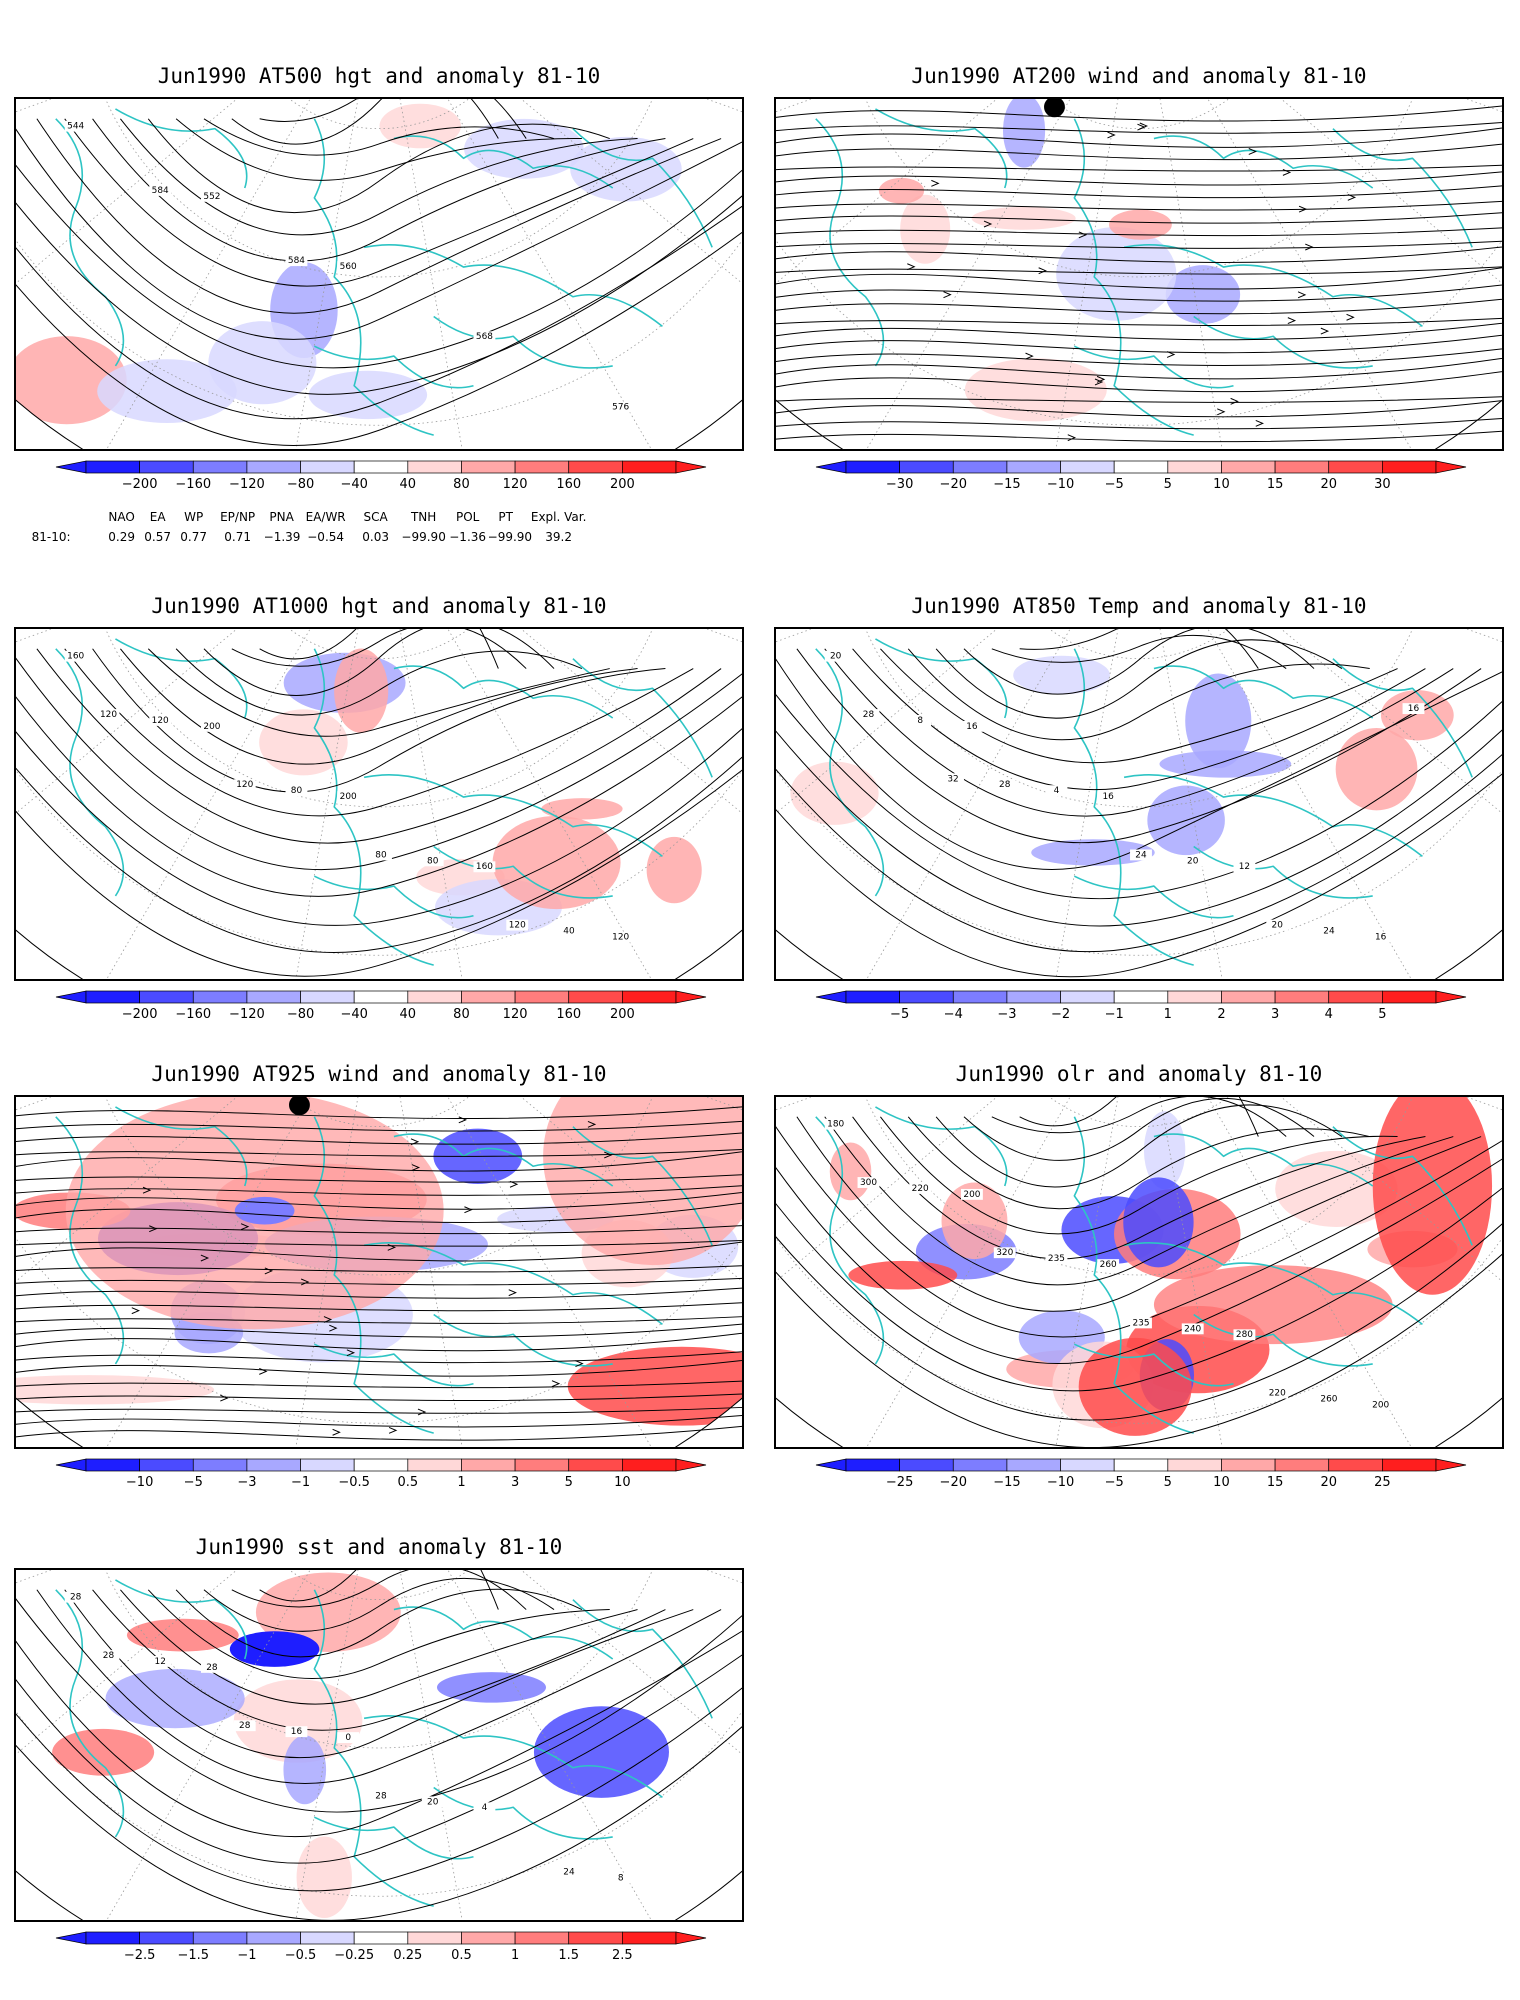  I want to click on panel-title: Jun1990 AT200 wind and anomaly 81-10, so click(1139, 76).